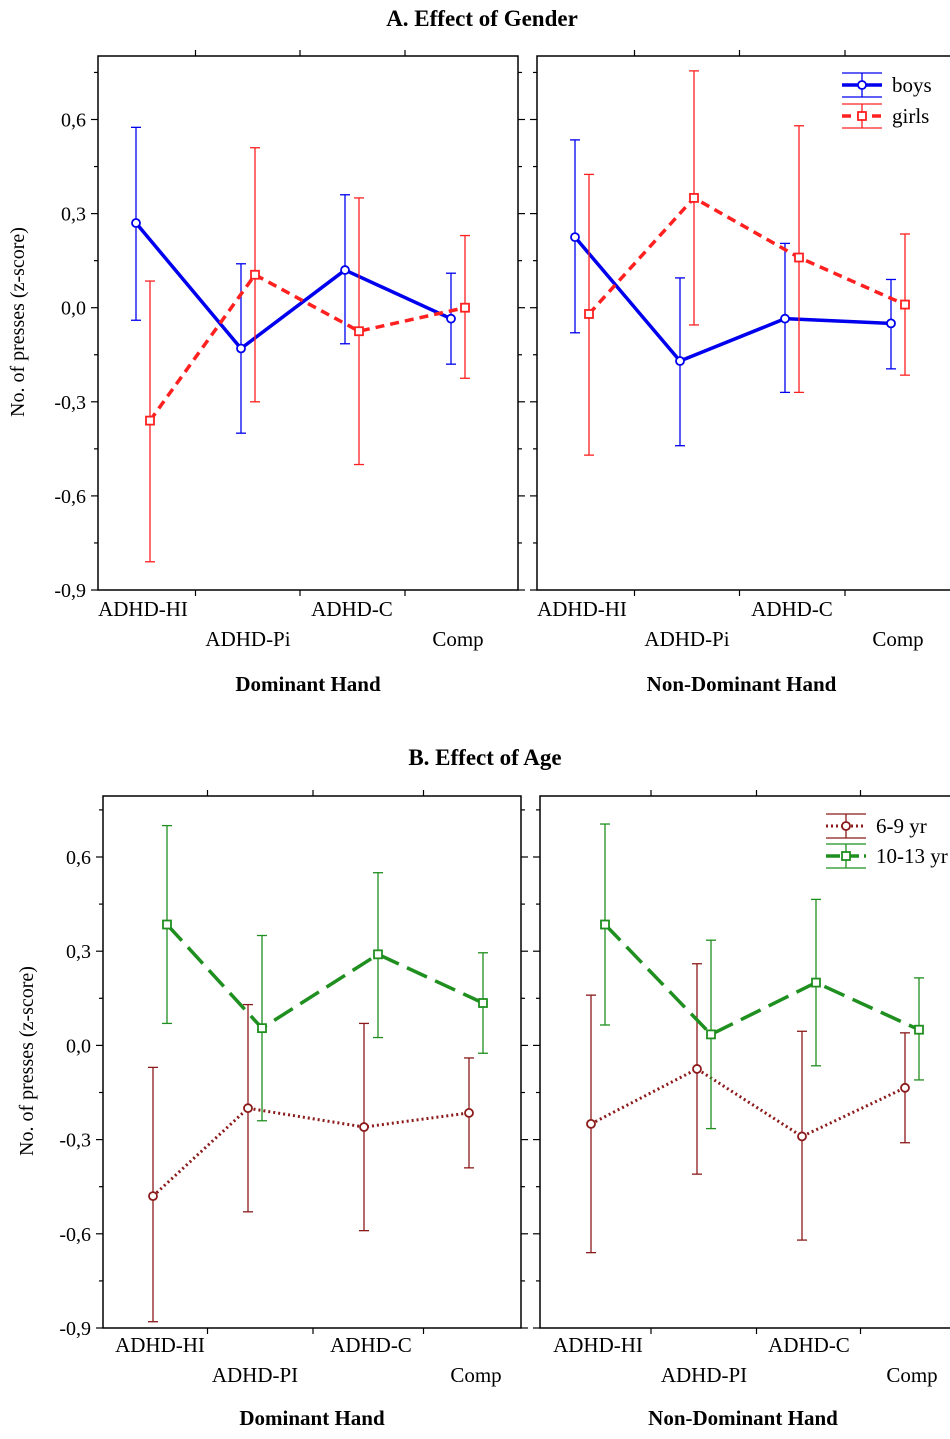  What do you see at coordinates (742, 684) in the screenshot?
I see `x-axis-label-p0-f1: Non-Dominant Hand` at bounding box center [742, 684].